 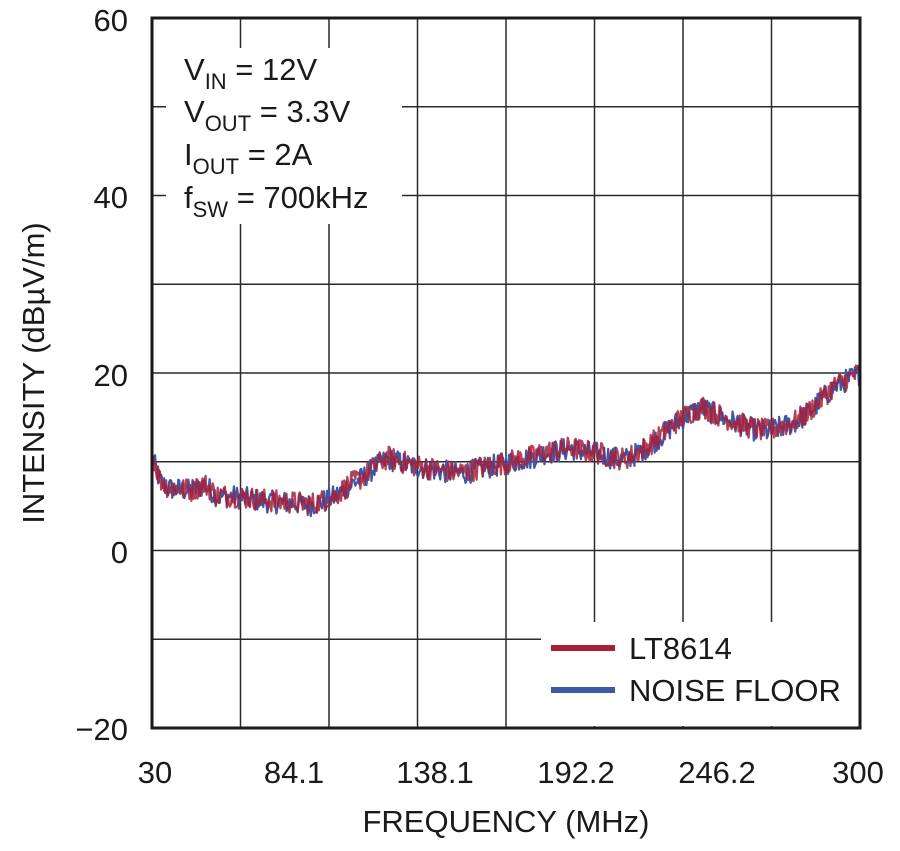 I want to click on y-axis-label: INTENSITY (dBµV/m), so click(x=33, y=373).